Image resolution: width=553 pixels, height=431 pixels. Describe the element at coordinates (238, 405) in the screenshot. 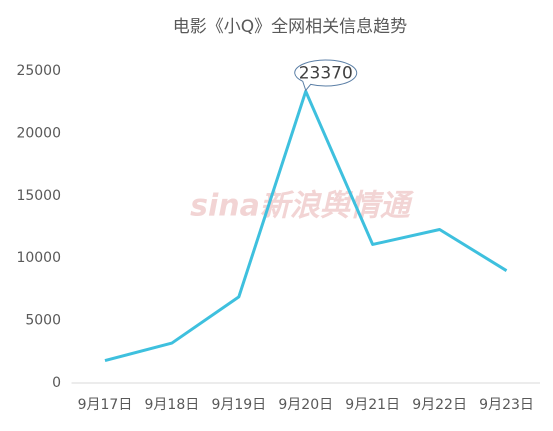

I see `x-tick-label: 9月19日` at that location.